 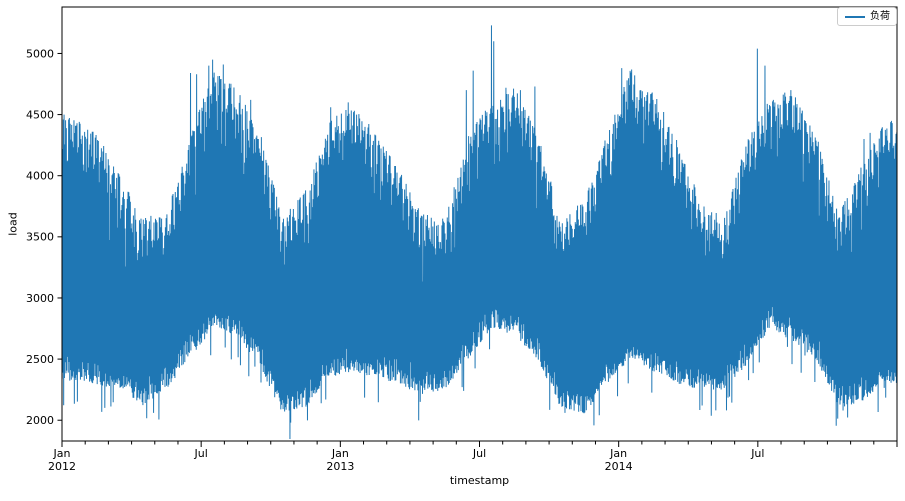 What do you see at coordinates (40, 237) in the screenshot?
I see `y-tick-label: 3500` at bounding box center [40, 237].